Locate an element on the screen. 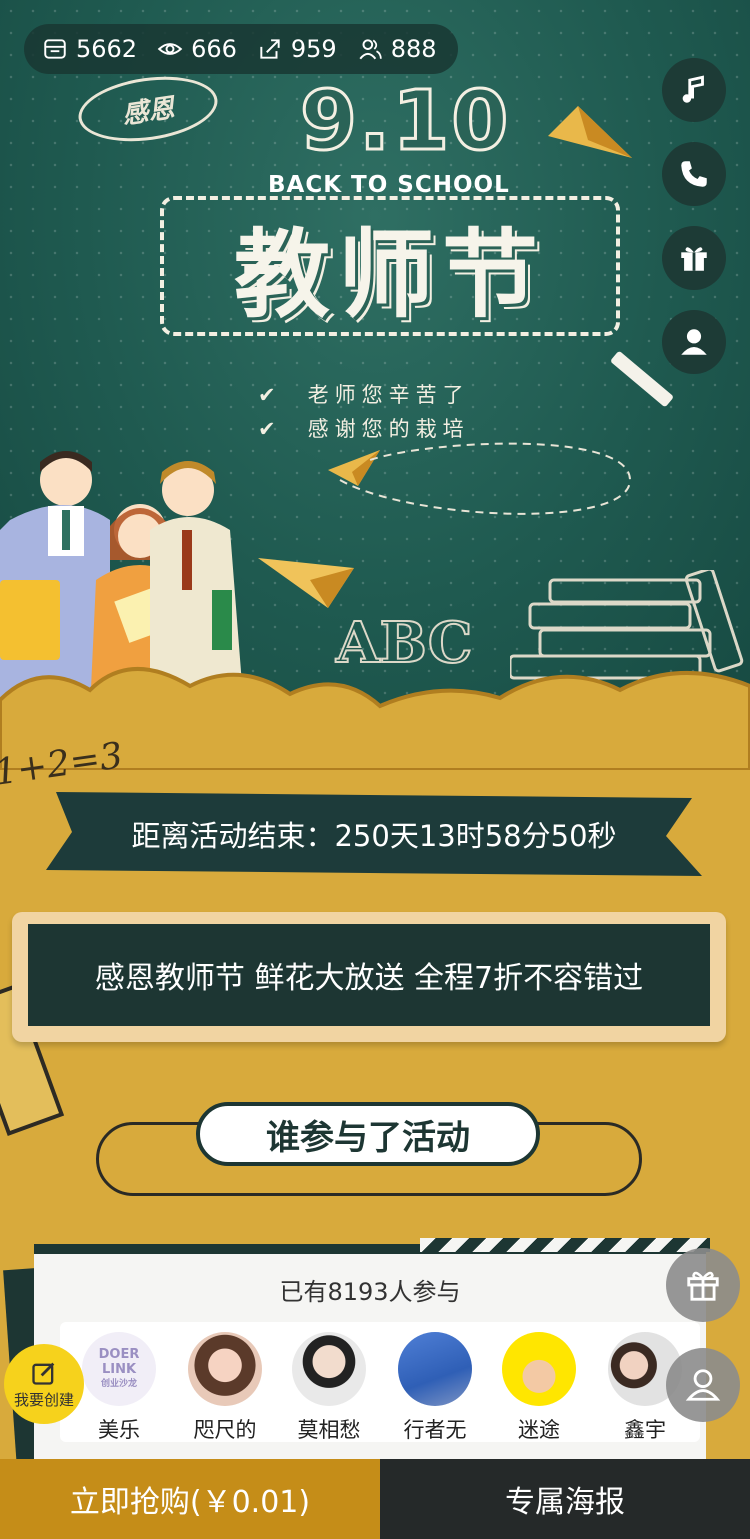  bottom-bar: 立即抢购(￥0.01) 专属海报 is located at coordinates (375, 1499).